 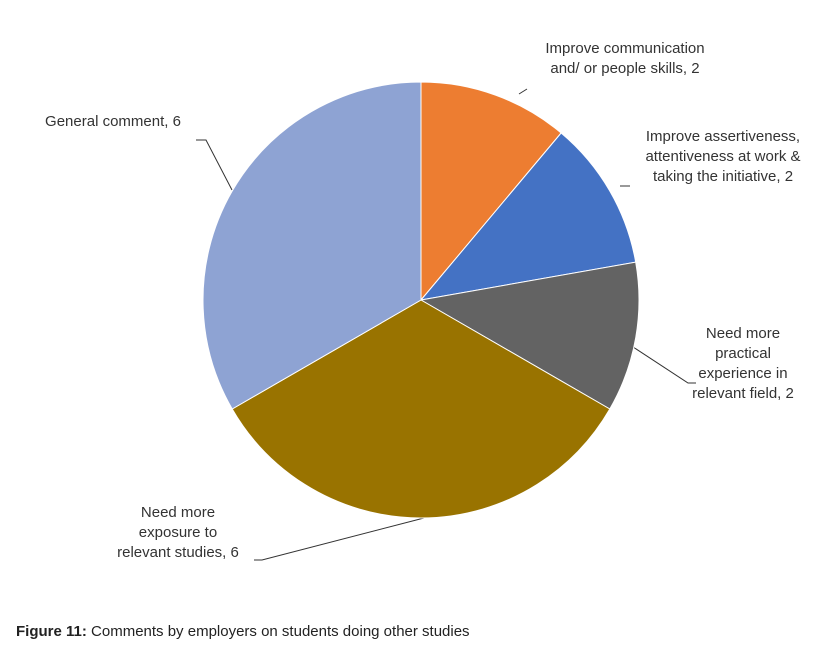 I want to click on data-label: General comment, 6, so click(x=113, y=121).